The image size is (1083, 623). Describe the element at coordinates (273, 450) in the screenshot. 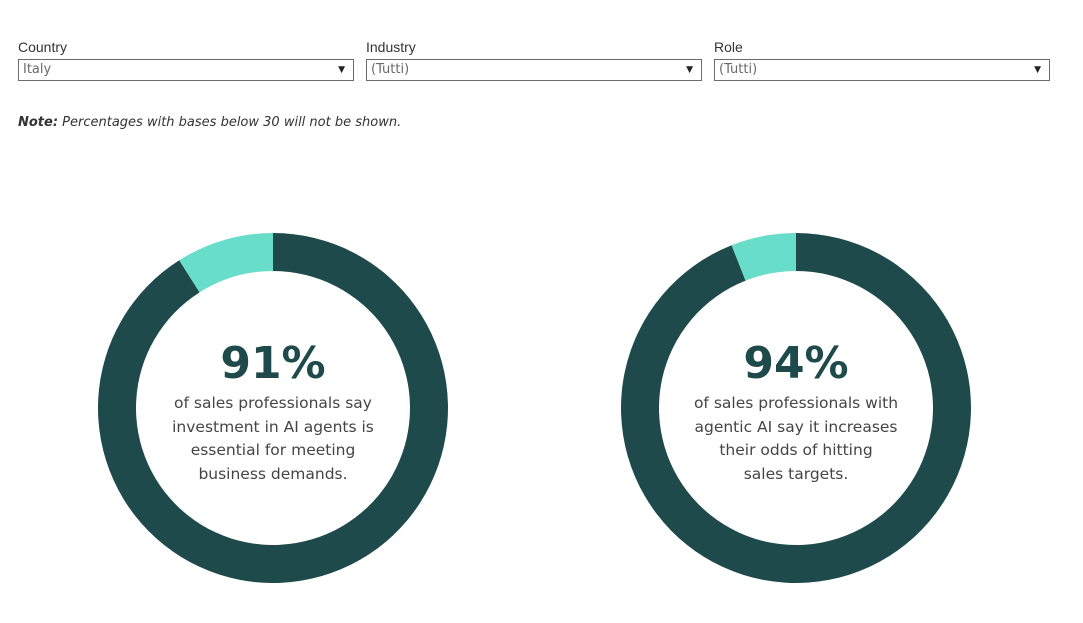

I see `donut-1-desc-line: essential for meeting` at that location.